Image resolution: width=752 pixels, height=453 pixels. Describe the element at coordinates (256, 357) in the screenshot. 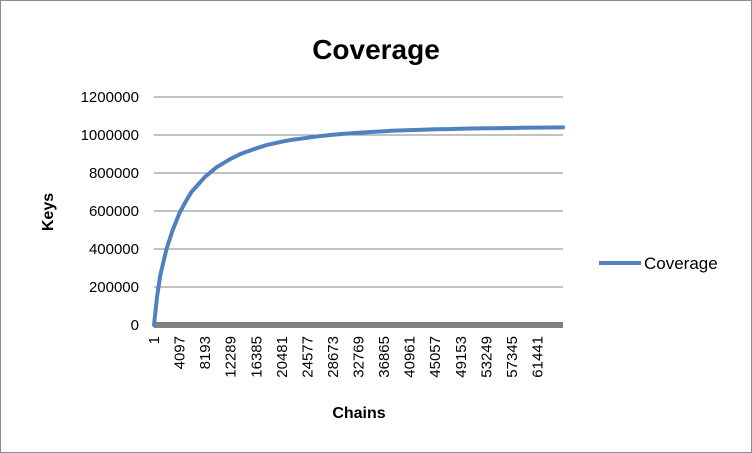

I see `x-tick-label: 16385` at that location.